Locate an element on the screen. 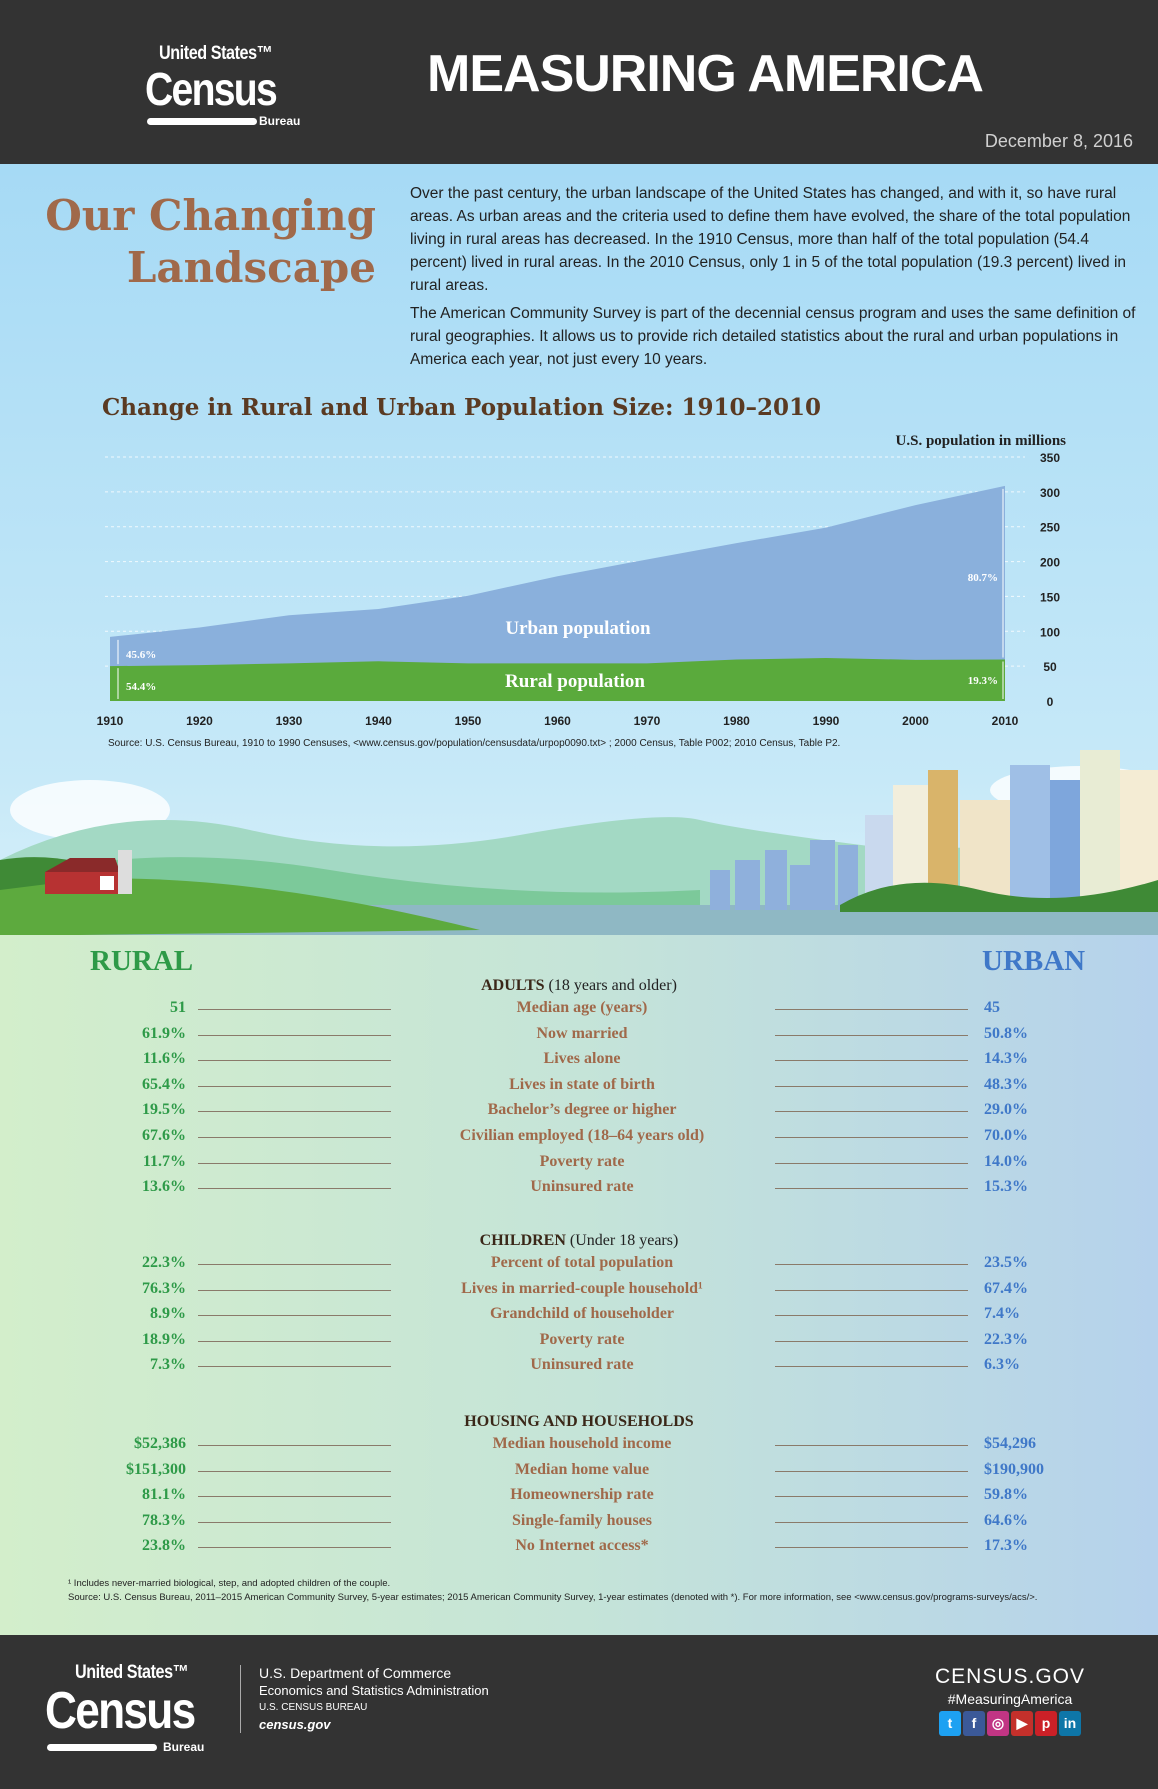  rural-value: 67.6% is located at coordinates (164, 1135).